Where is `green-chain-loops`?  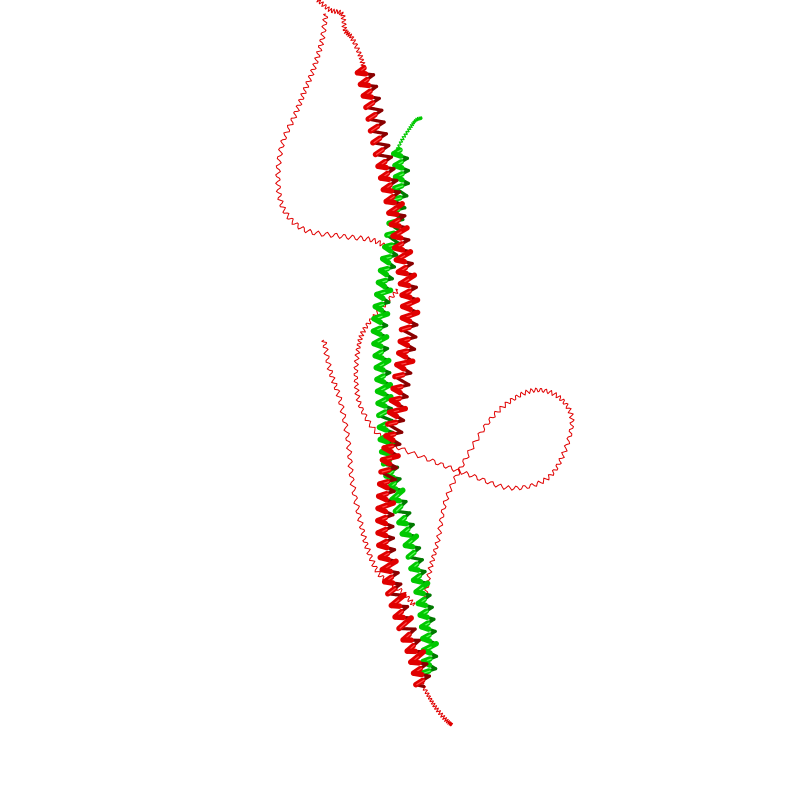
green-chain-loops is located at coordinates (408, 134).